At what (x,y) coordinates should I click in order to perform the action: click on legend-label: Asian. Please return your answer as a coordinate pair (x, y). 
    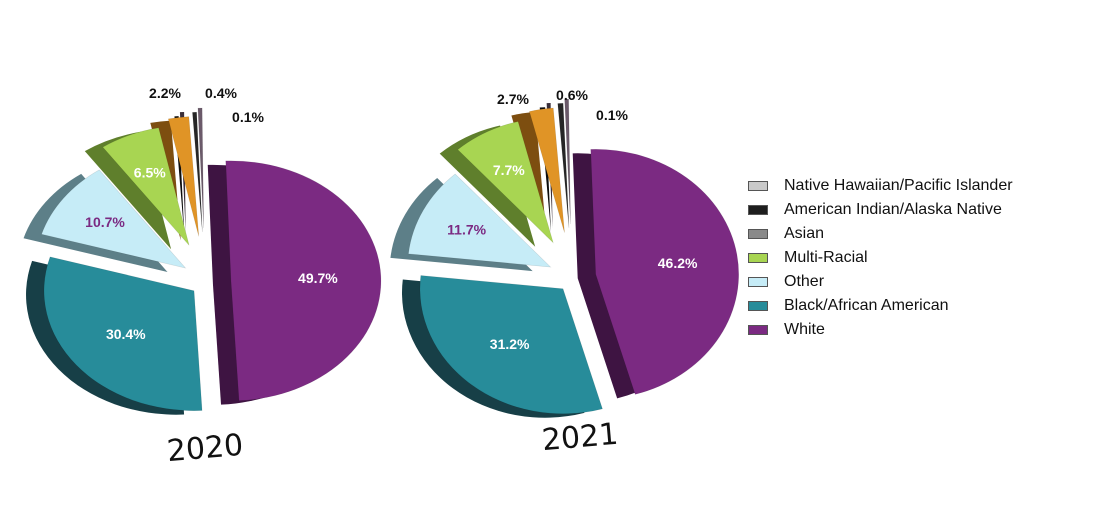
    Looking at the image, I should click on (804, 233).